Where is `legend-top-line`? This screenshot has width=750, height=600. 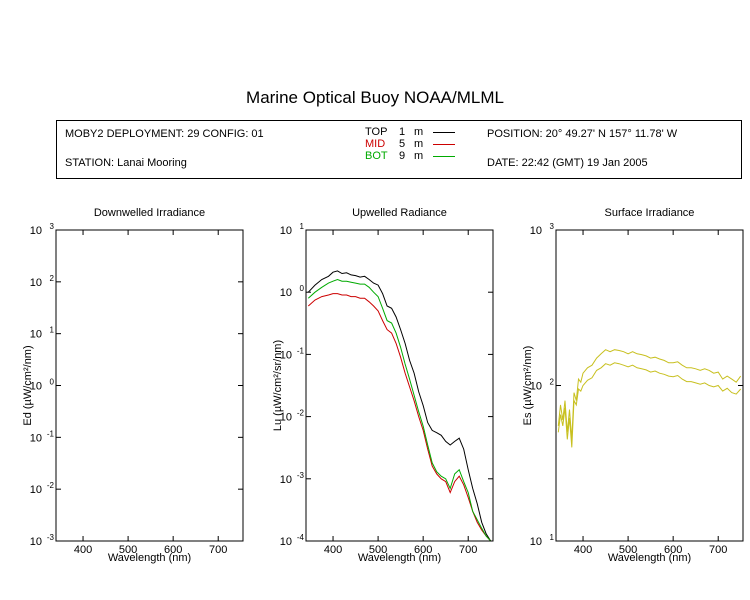
legend-top-line is located at coordinates (444, 132).